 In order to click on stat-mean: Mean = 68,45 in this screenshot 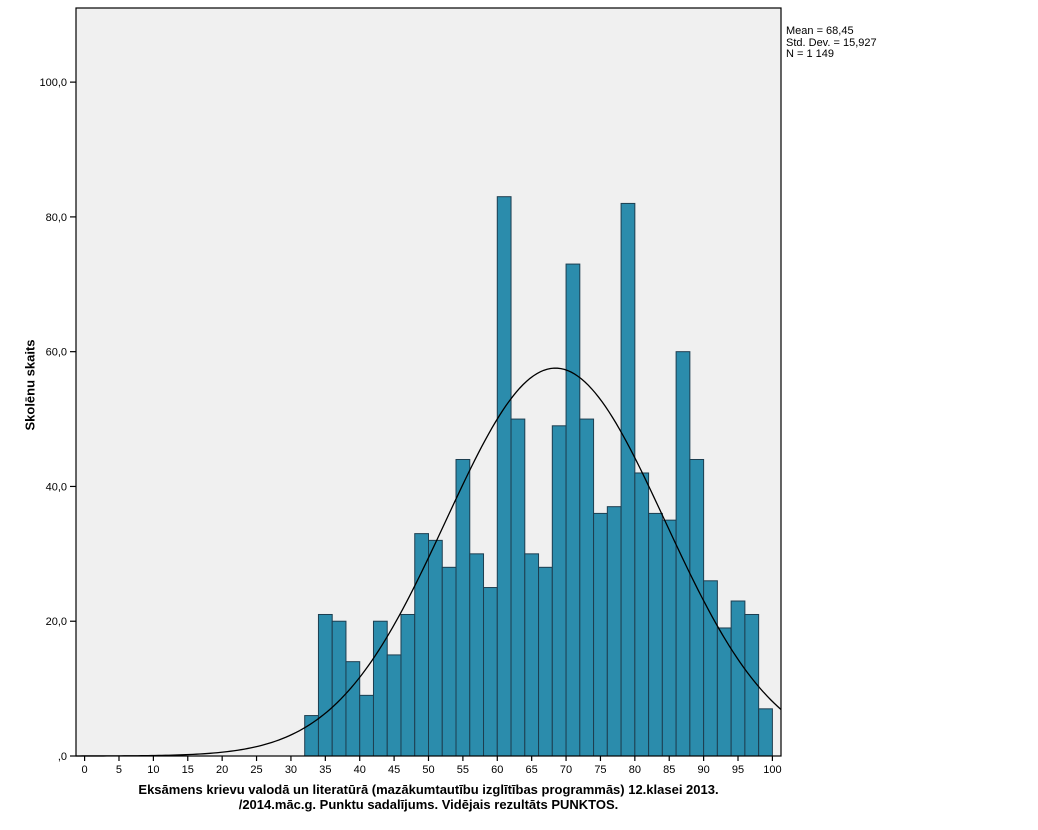, I will do `click(820, 31)`.